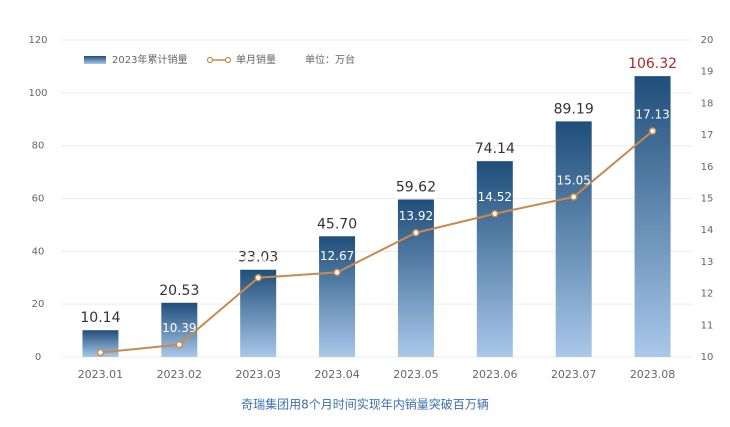 This screenshot has width=730, height=427. I want to click on y-tick-label: 0, so click(38, 357).